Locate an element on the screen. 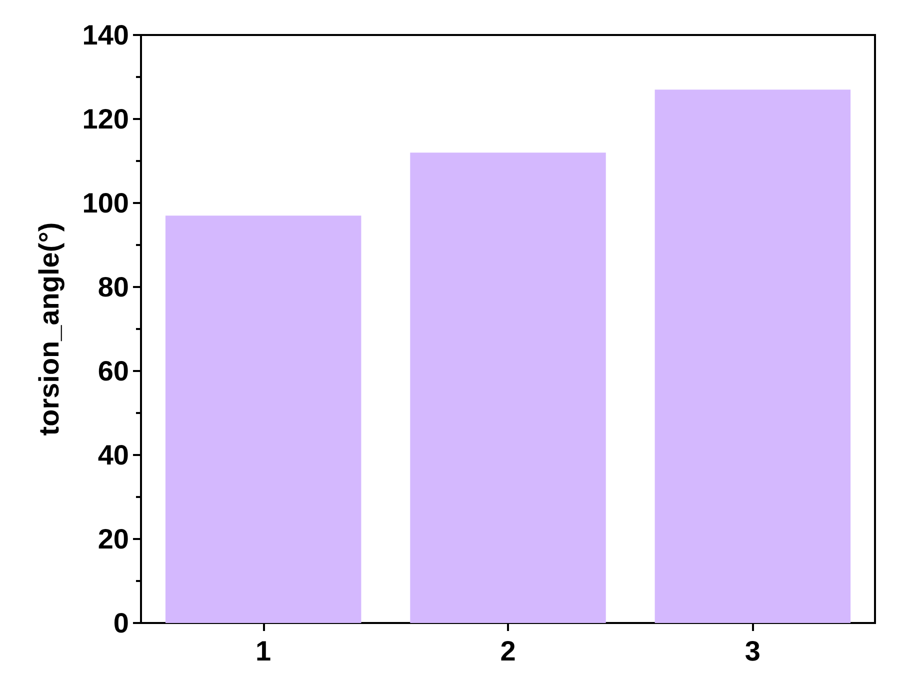  x-tick-label: 2 is located at coordinates (508, 651).